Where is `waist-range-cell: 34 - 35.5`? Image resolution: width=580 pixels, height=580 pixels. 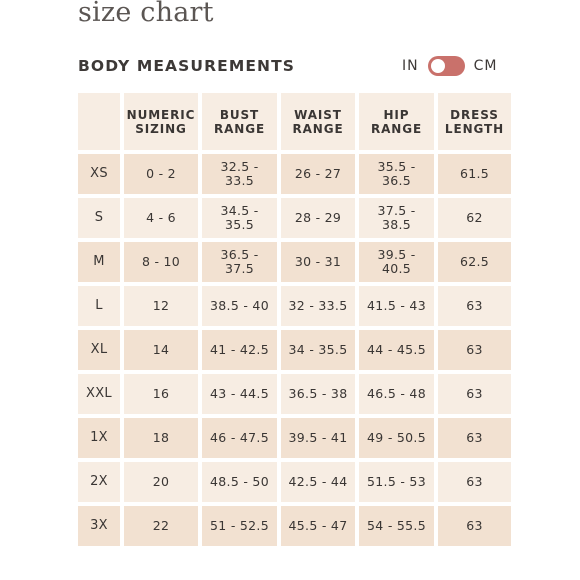
waist-range-cell: 34 - 35.5 is located at coordinates (318, 350).